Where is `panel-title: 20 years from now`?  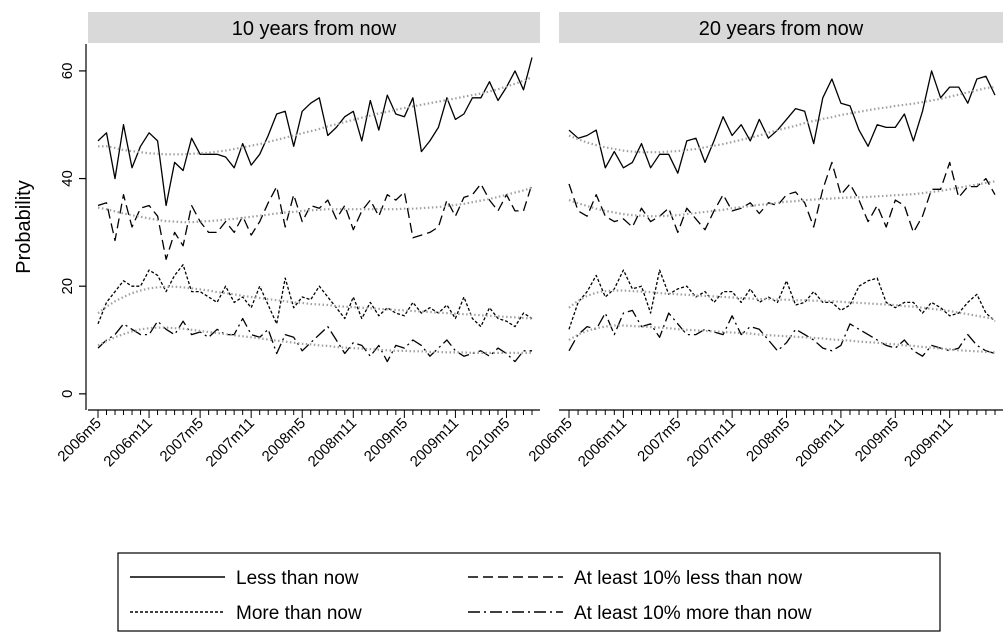
panel-title: 20 years from now is located at coordinates (781, 29).